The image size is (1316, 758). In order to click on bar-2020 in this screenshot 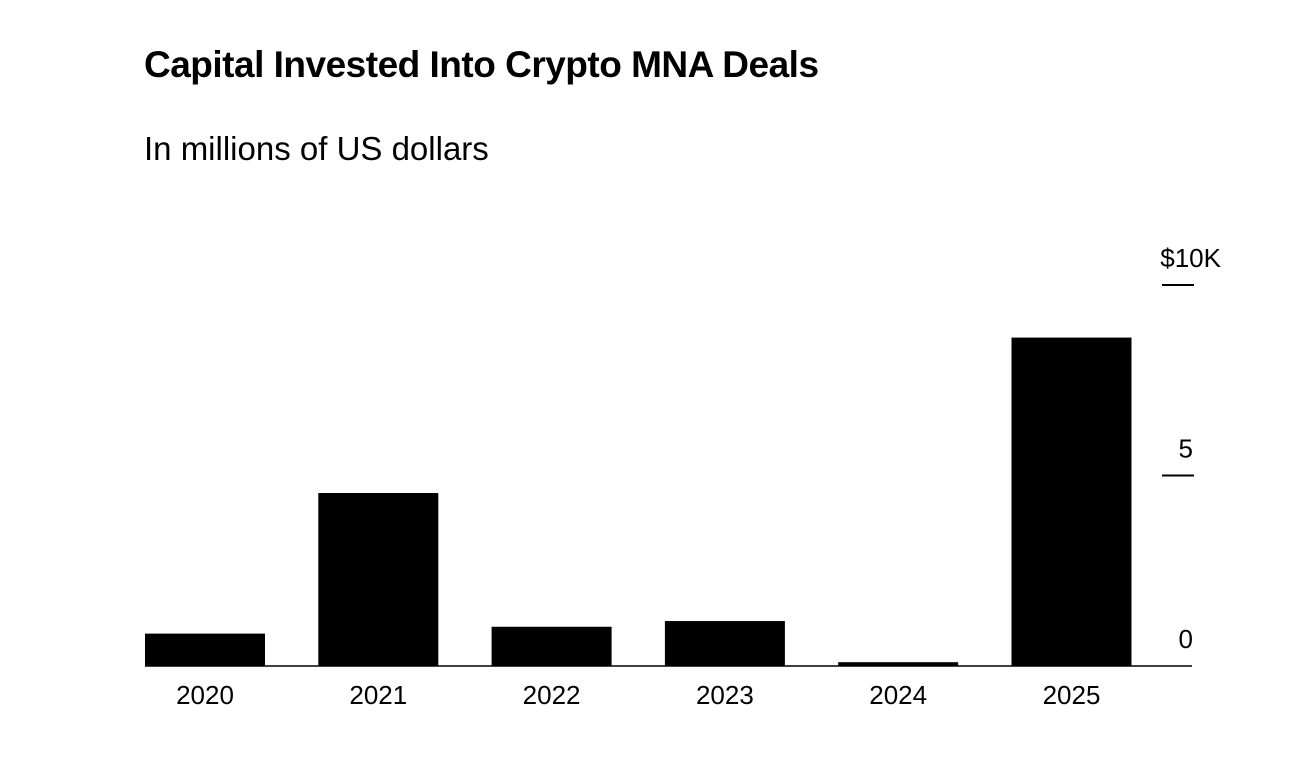, I will do `click(205, 649)`.